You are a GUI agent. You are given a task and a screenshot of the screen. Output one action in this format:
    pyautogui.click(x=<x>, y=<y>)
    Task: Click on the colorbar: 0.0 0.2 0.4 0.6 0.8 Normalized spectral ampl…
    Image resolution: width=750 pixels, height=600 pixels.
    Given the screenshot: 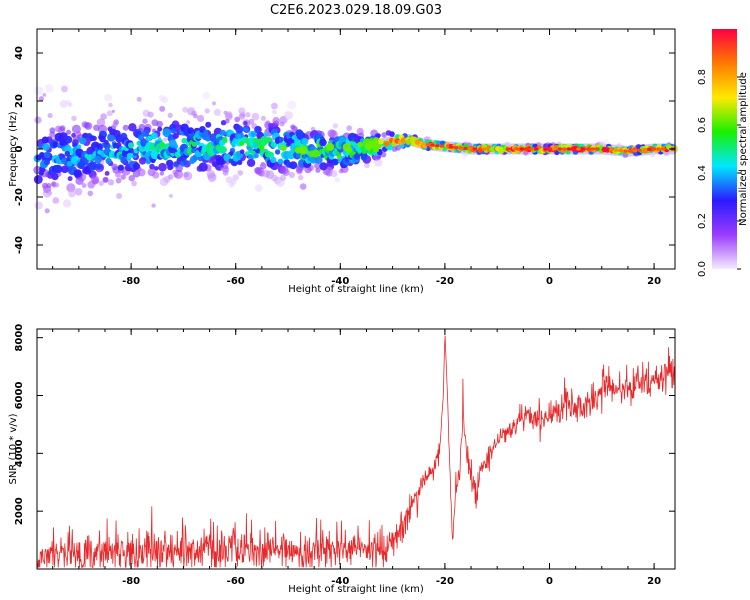 What is the action you would take?
    pyautogui.click(x=723, y=153)
    